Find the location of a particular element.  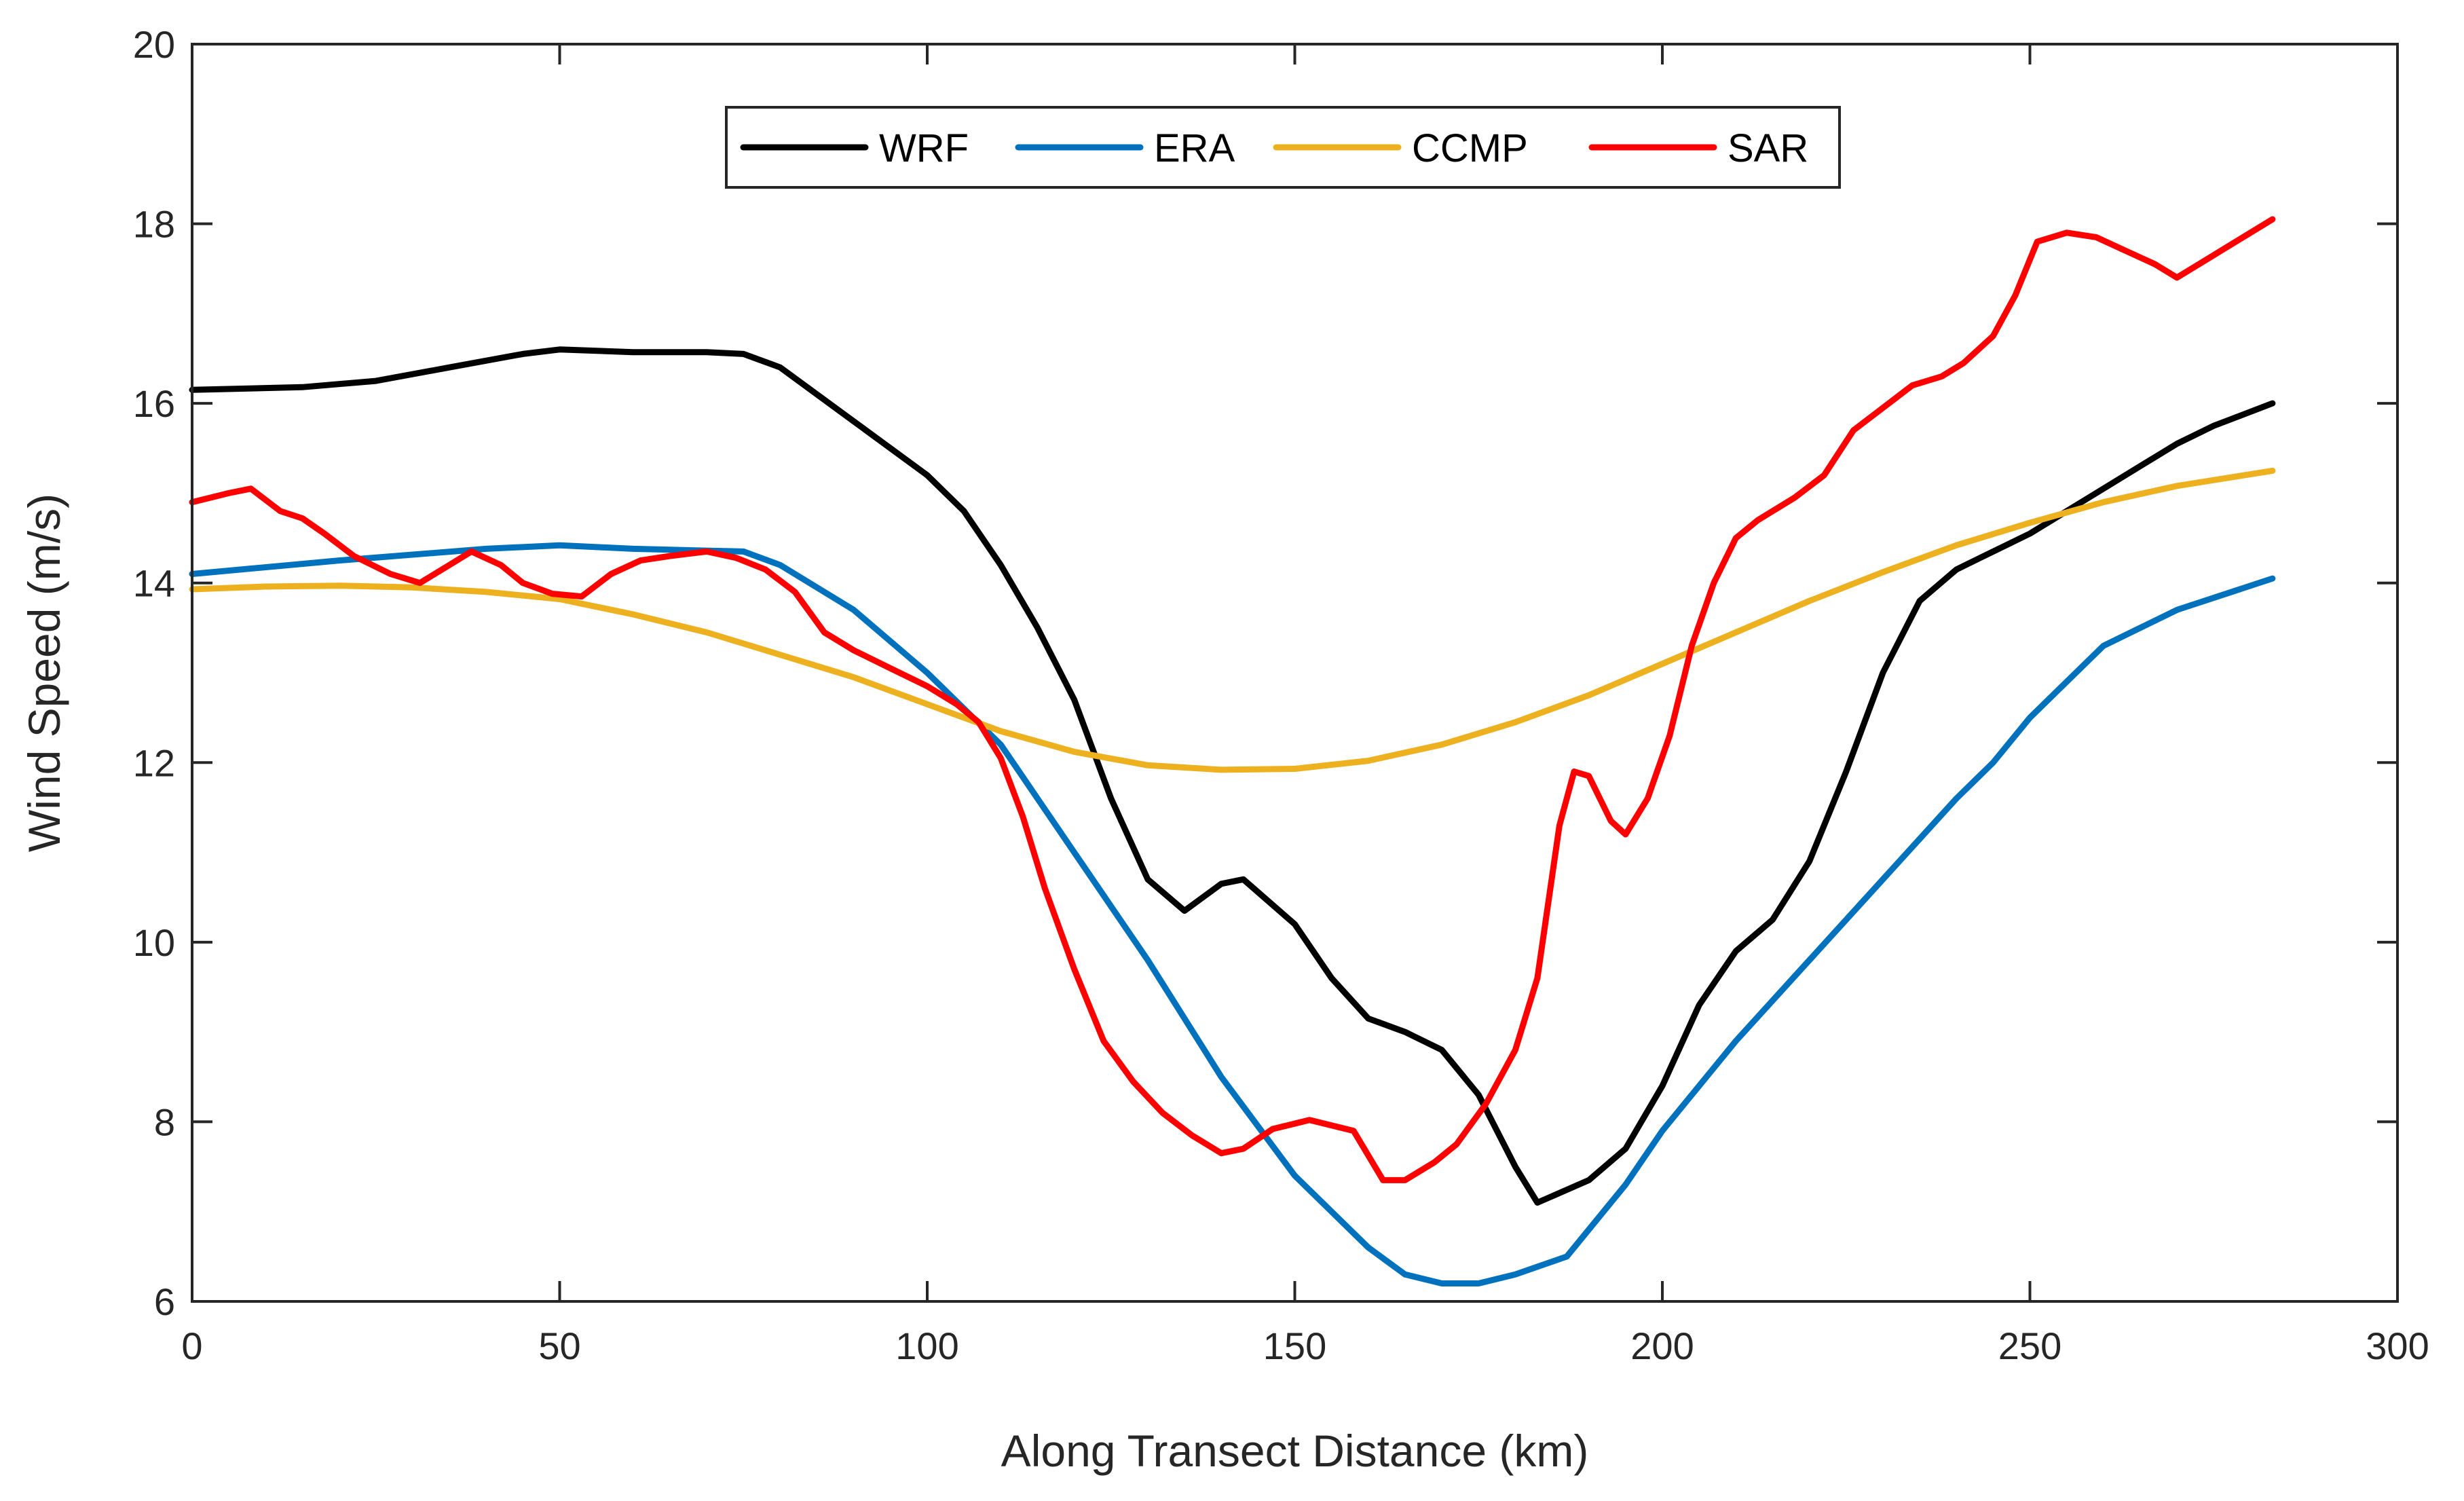

legend-item-sar: SAR is located at coordinates (1698, 148).